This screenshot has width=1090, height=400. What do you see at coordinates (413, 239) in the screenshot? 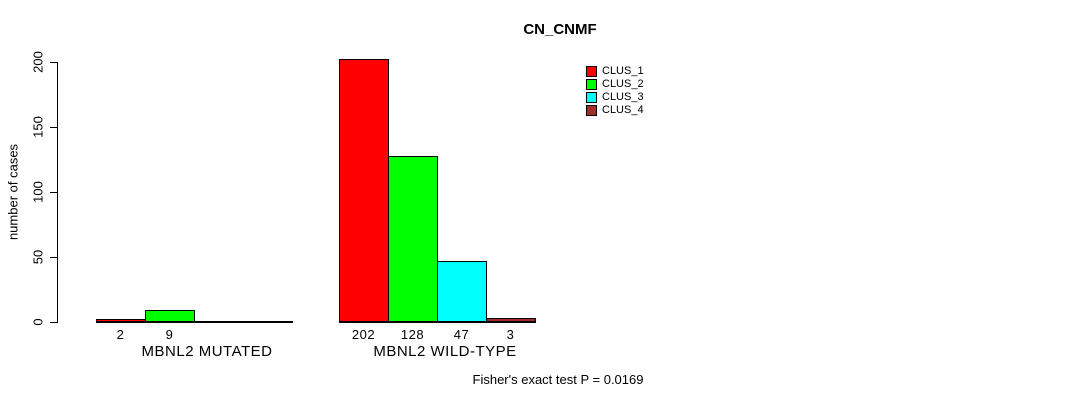
I see `bar-clus_2-group2` at bounding box center [413, 239].